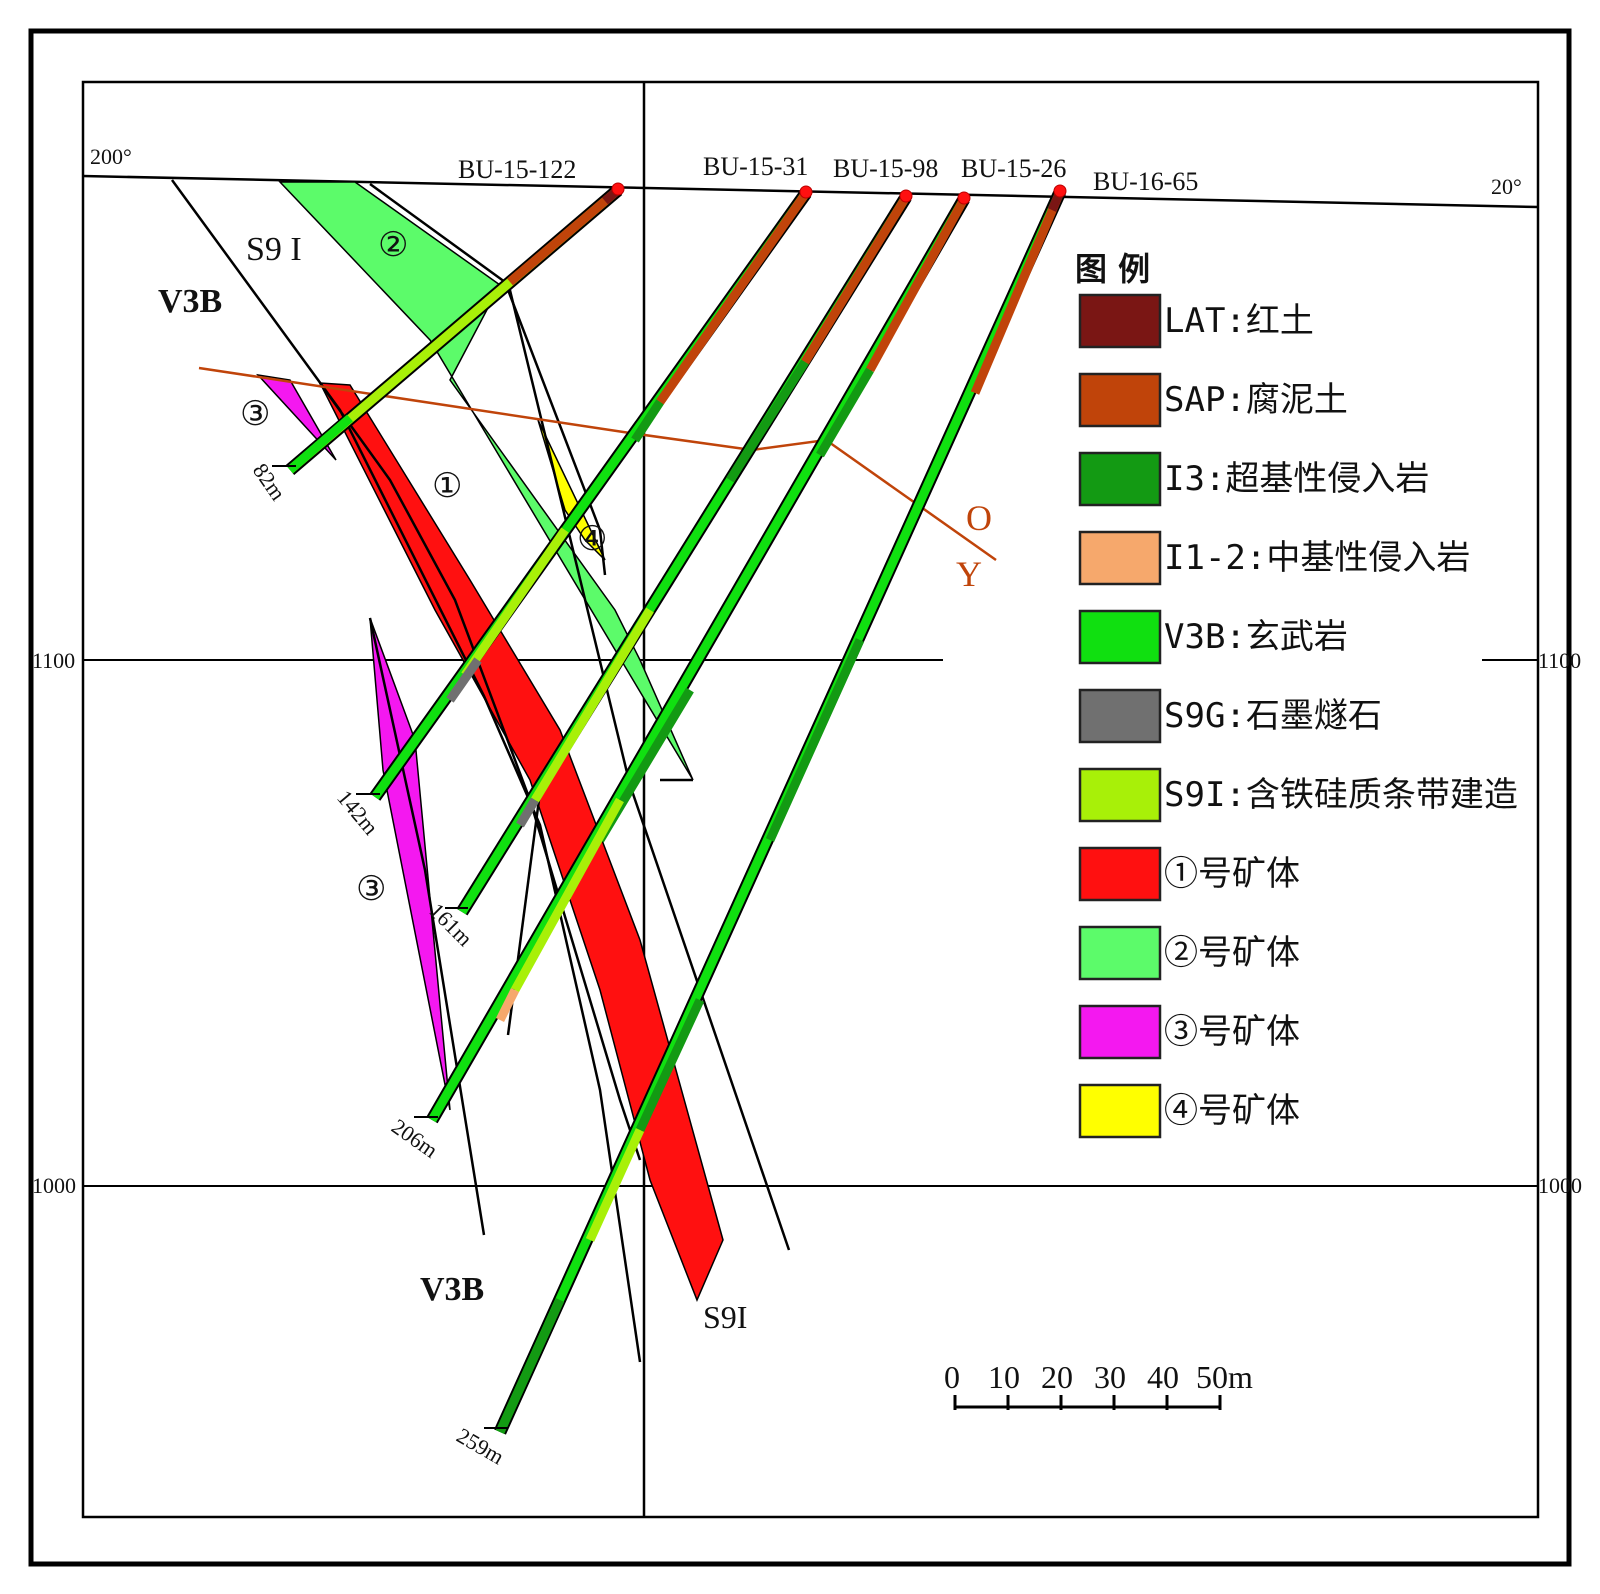 Image resolution: width=1600 pixels, height=1594 pixels. Describe the element at coordinates (1256, 637) in the screenshot. I see `legend-label-4: V3B:玄武岩` at that location.